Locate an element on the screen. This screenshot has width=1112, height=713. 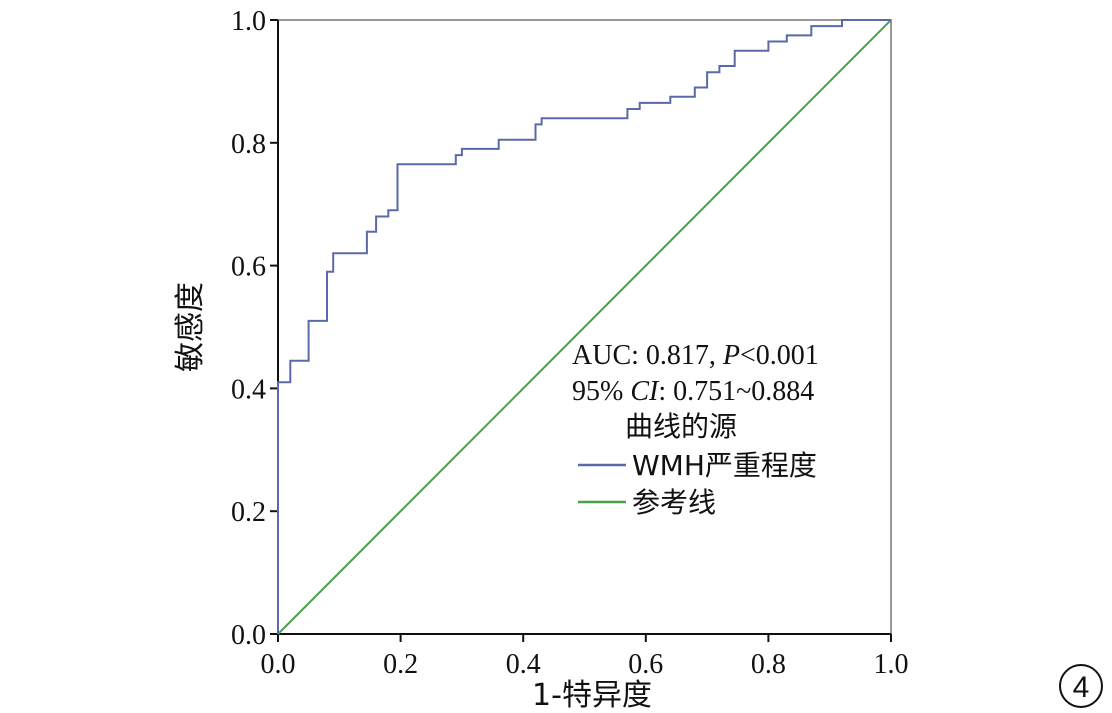
ci-prefix: 95% is located at coordinates (601, 391).